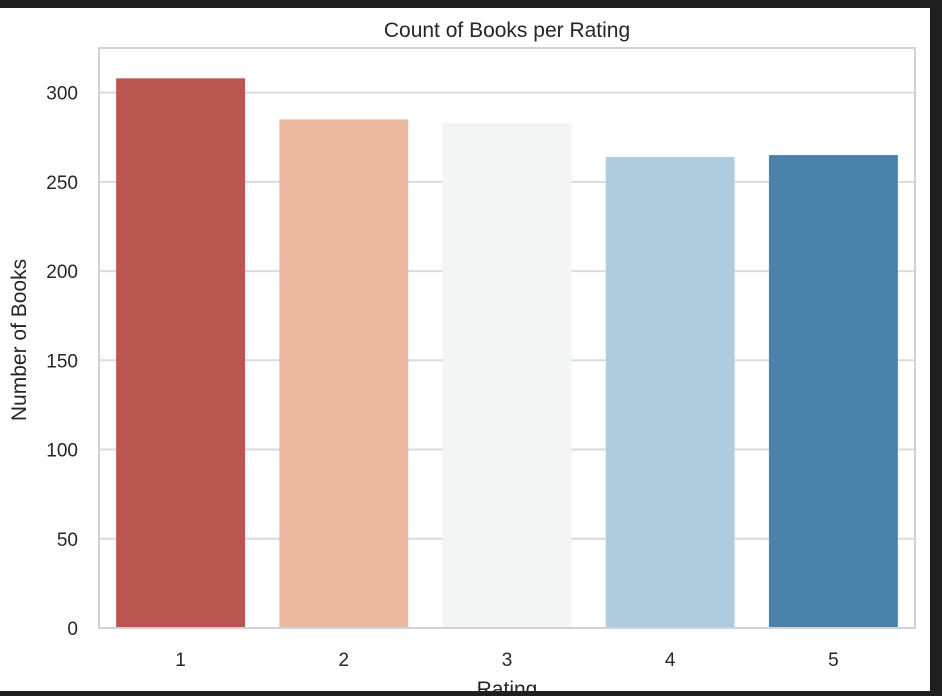  I want to click on y-tick-label: 300, so click(62, 94).